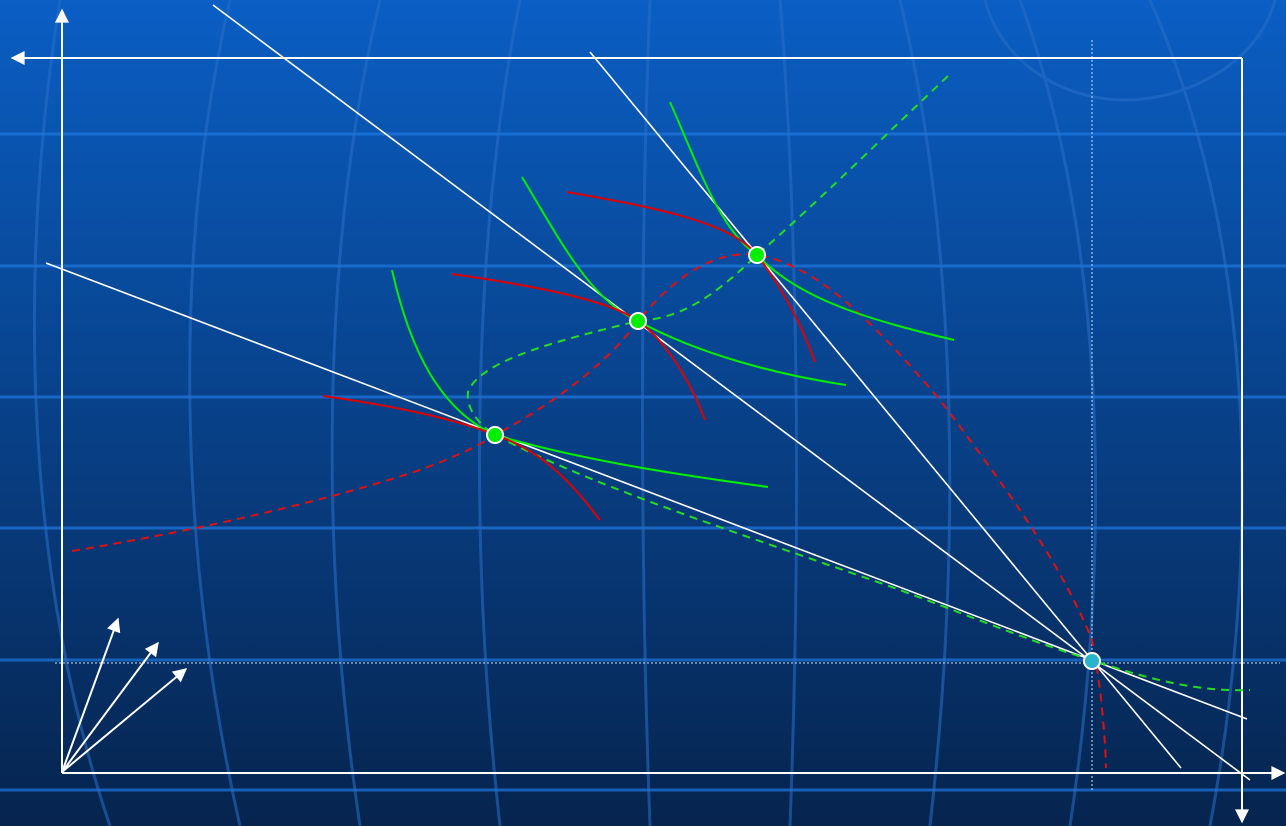  I want to click on origin-vectors, so click(124, 695).